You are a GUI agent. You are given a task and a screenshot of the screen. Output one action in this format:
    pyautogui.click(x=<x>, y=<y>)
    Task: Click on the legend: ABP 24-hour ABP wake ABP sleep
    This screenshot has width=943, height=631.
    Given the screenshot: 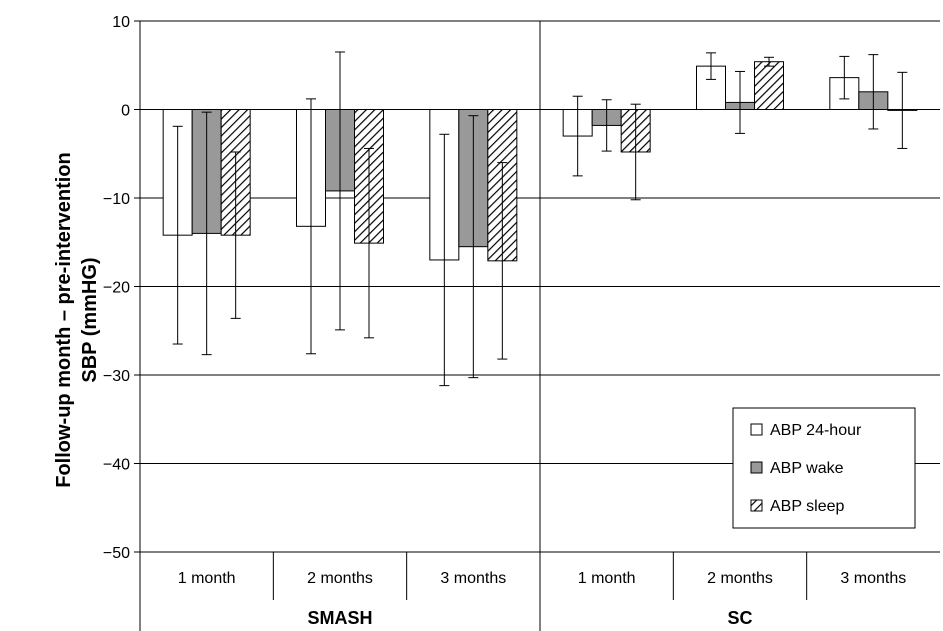 What is the action you would take?
    pyautogui.click(x=824, y=468)
    